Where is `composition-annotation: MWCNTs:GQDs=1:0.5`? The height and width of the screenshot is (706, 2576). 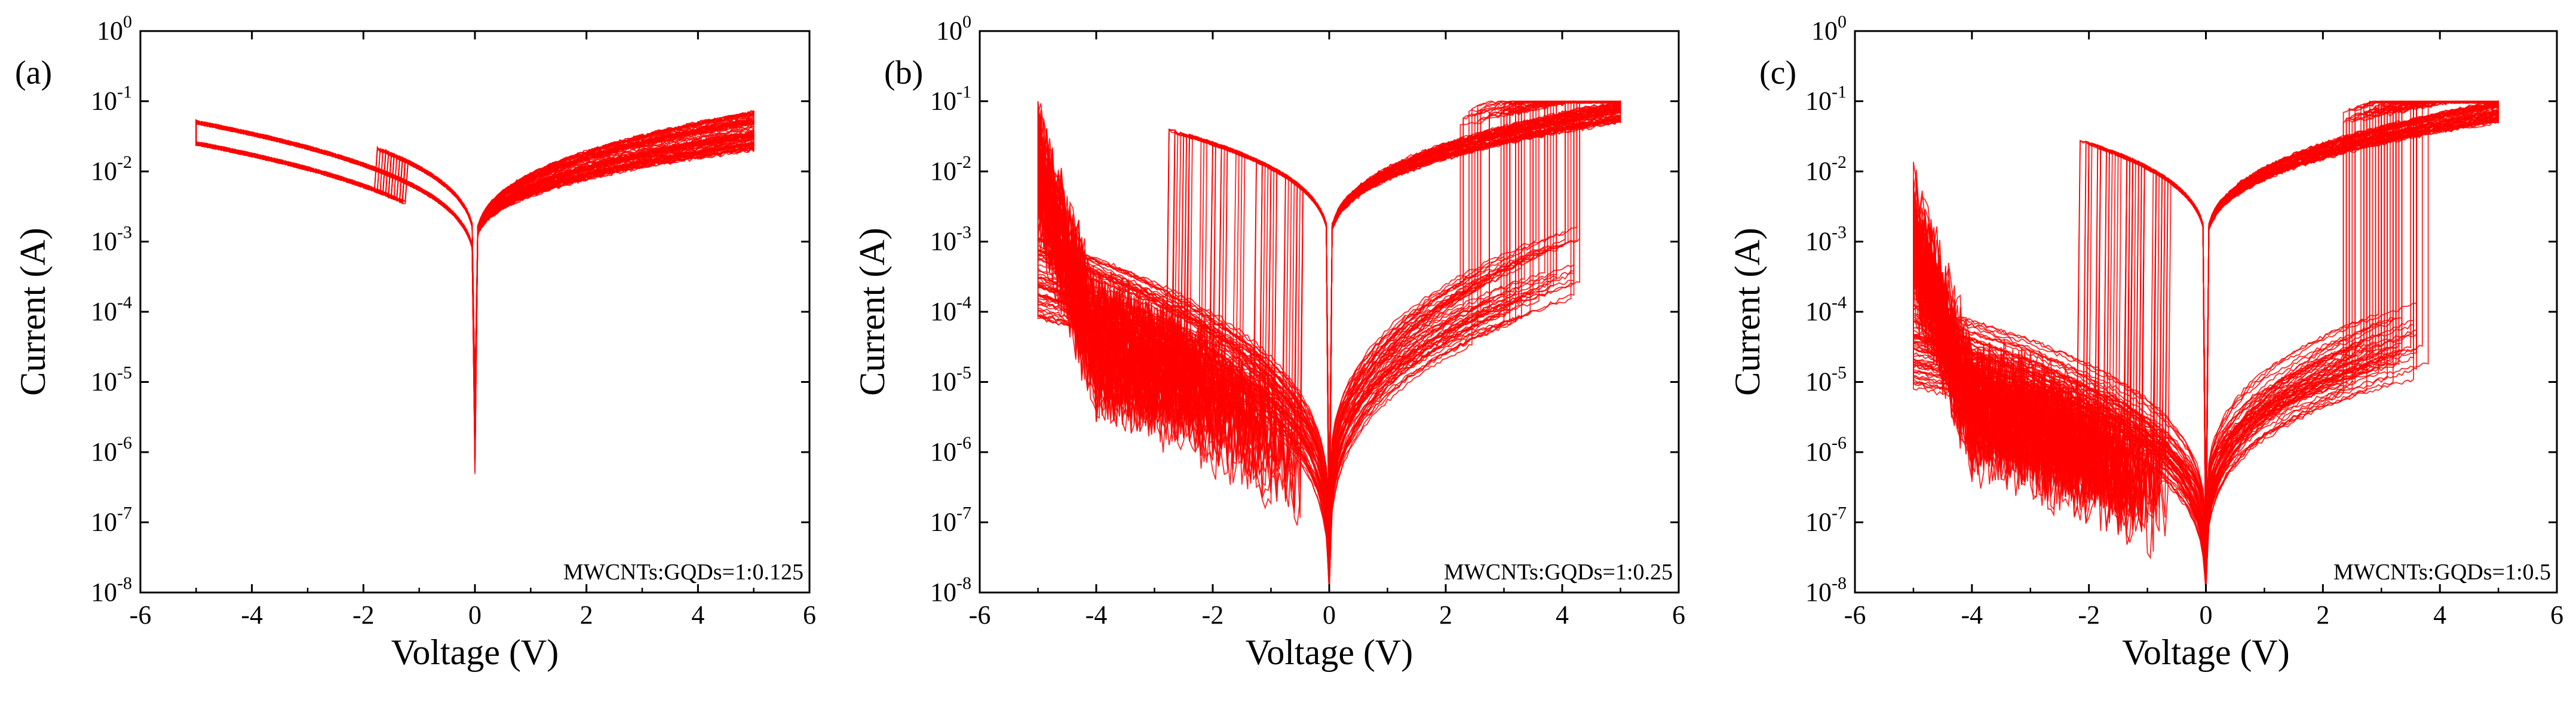 composition-annotation: MWCNTs:GQDs=1:0.5 is located at coordinates (2442, 572).